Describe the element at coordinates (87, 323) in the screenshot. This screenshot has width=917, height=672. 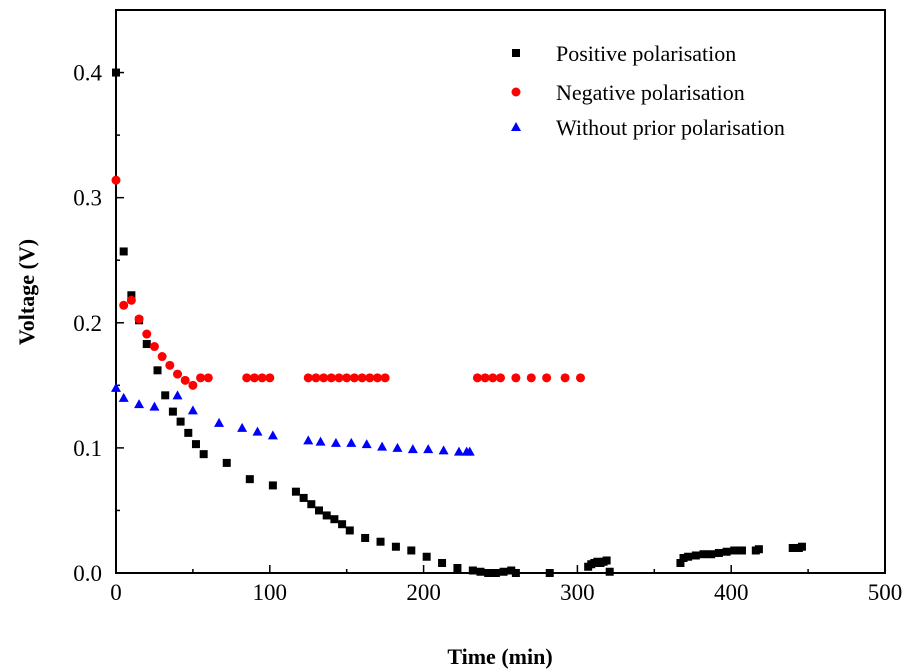
I see `y-tick-label: 0.2` at that location.